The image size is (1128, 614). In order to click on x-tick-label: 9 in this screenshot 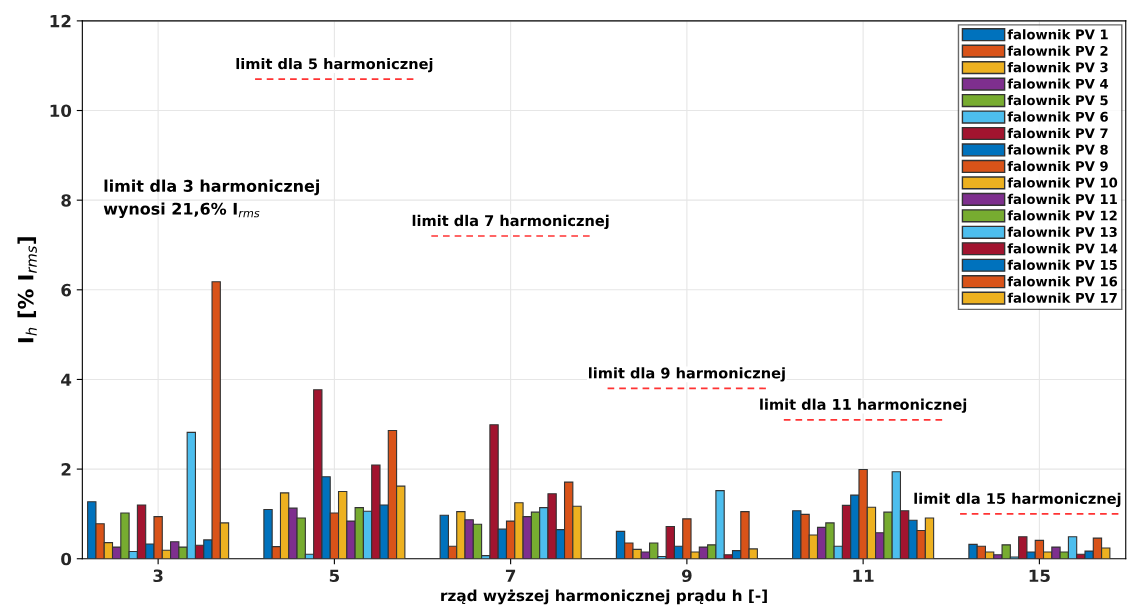, I will do `click(686, 576)`.